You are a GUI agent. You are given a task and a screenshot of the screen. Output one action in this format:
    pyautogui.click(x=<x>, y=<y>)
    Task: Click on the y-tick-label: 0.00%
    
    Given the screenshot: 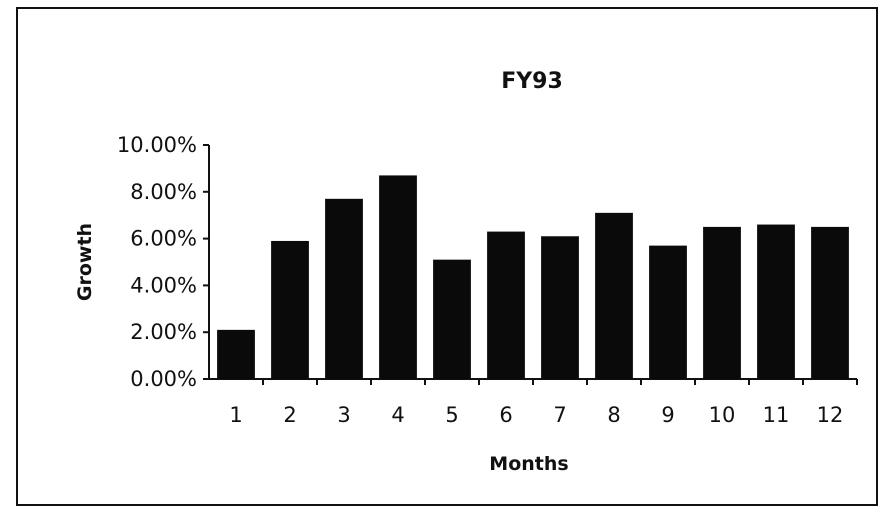 What is the action you would take?
    pyautogui.click(x=163, y=379)
    